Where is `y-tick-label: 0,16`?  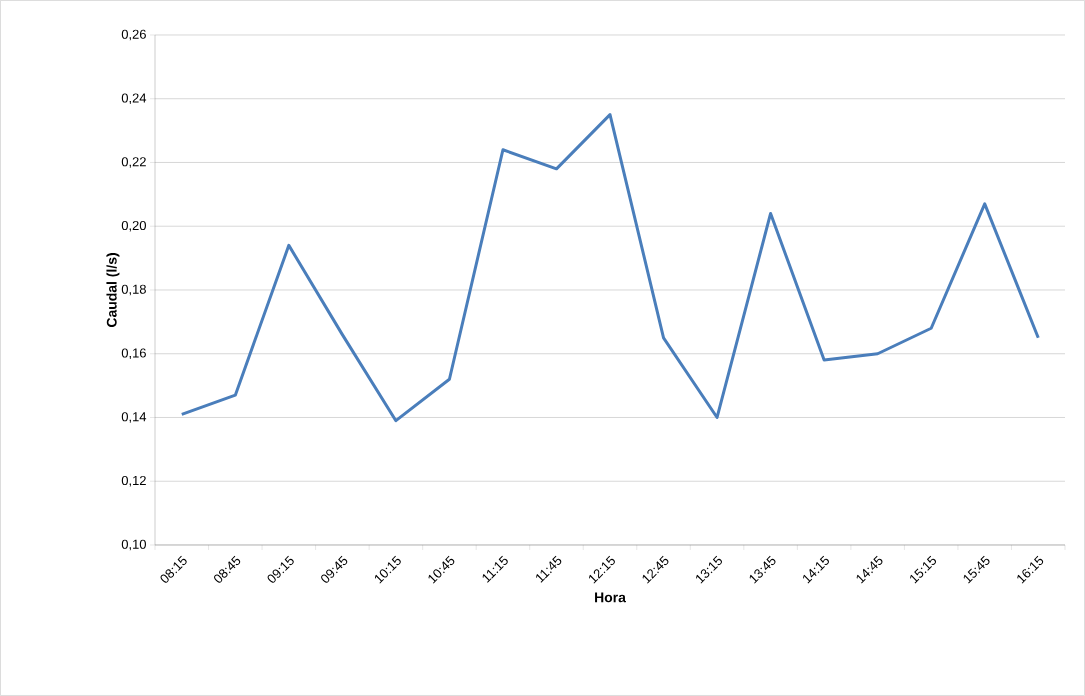
y-tick-label: 0,16 is located at coordinates (133, 354).